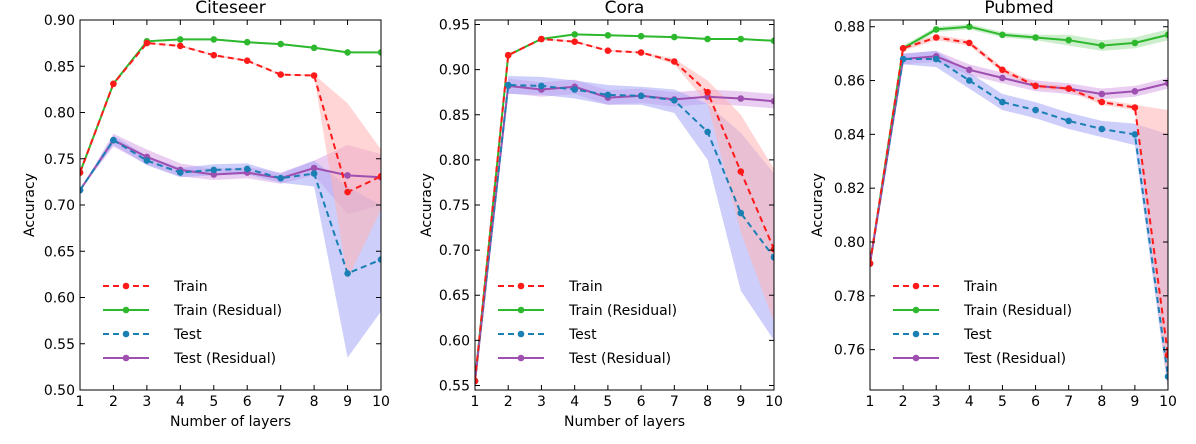 The image size is (1196, 444). What do you see at coordinates (849, 135) in the screenshot?
I see `y-tick-label: 0.84` at bounding box center [849, 135].